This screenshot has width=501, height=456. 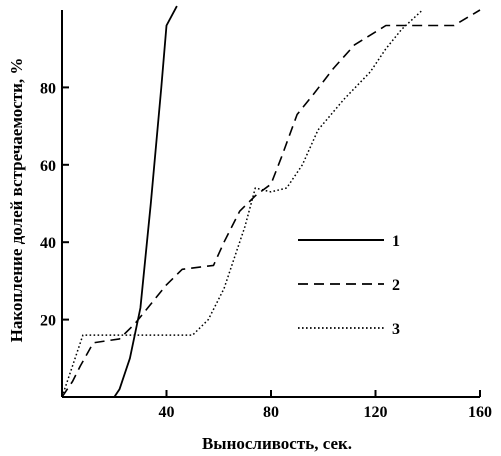 What do you see at coordinates (48, 243) in the screenshot?
I see `y-tick-label: 40` at bounding box center [48, 243].